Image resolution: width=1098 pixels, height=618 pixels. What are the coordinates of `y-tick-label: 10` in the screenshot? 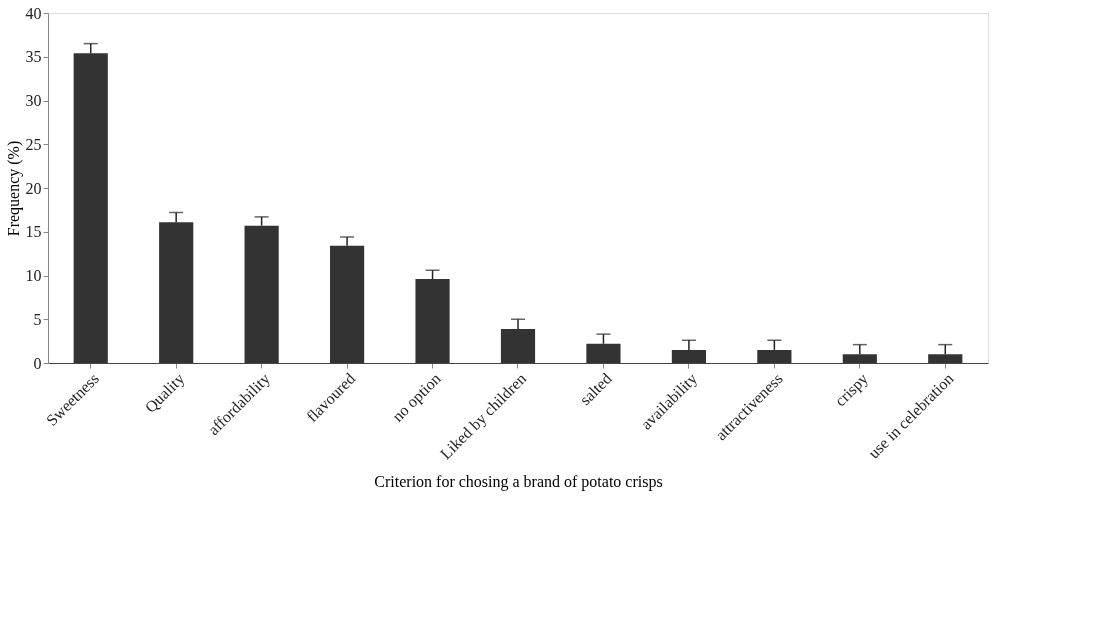 It's located at (33, 275).